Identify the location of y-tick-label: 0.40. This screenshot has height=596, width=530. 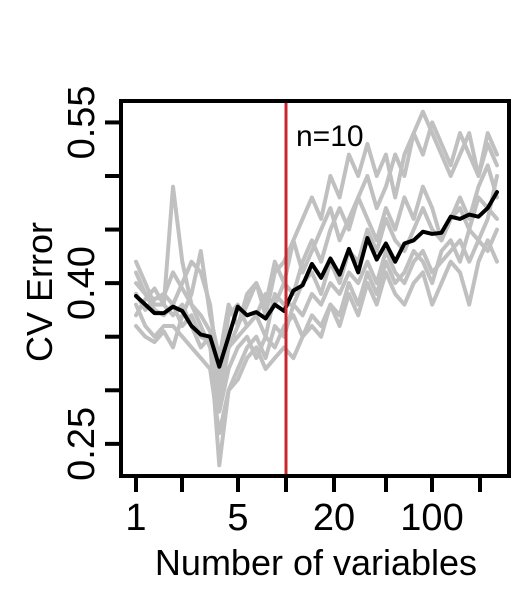
(82, 283).